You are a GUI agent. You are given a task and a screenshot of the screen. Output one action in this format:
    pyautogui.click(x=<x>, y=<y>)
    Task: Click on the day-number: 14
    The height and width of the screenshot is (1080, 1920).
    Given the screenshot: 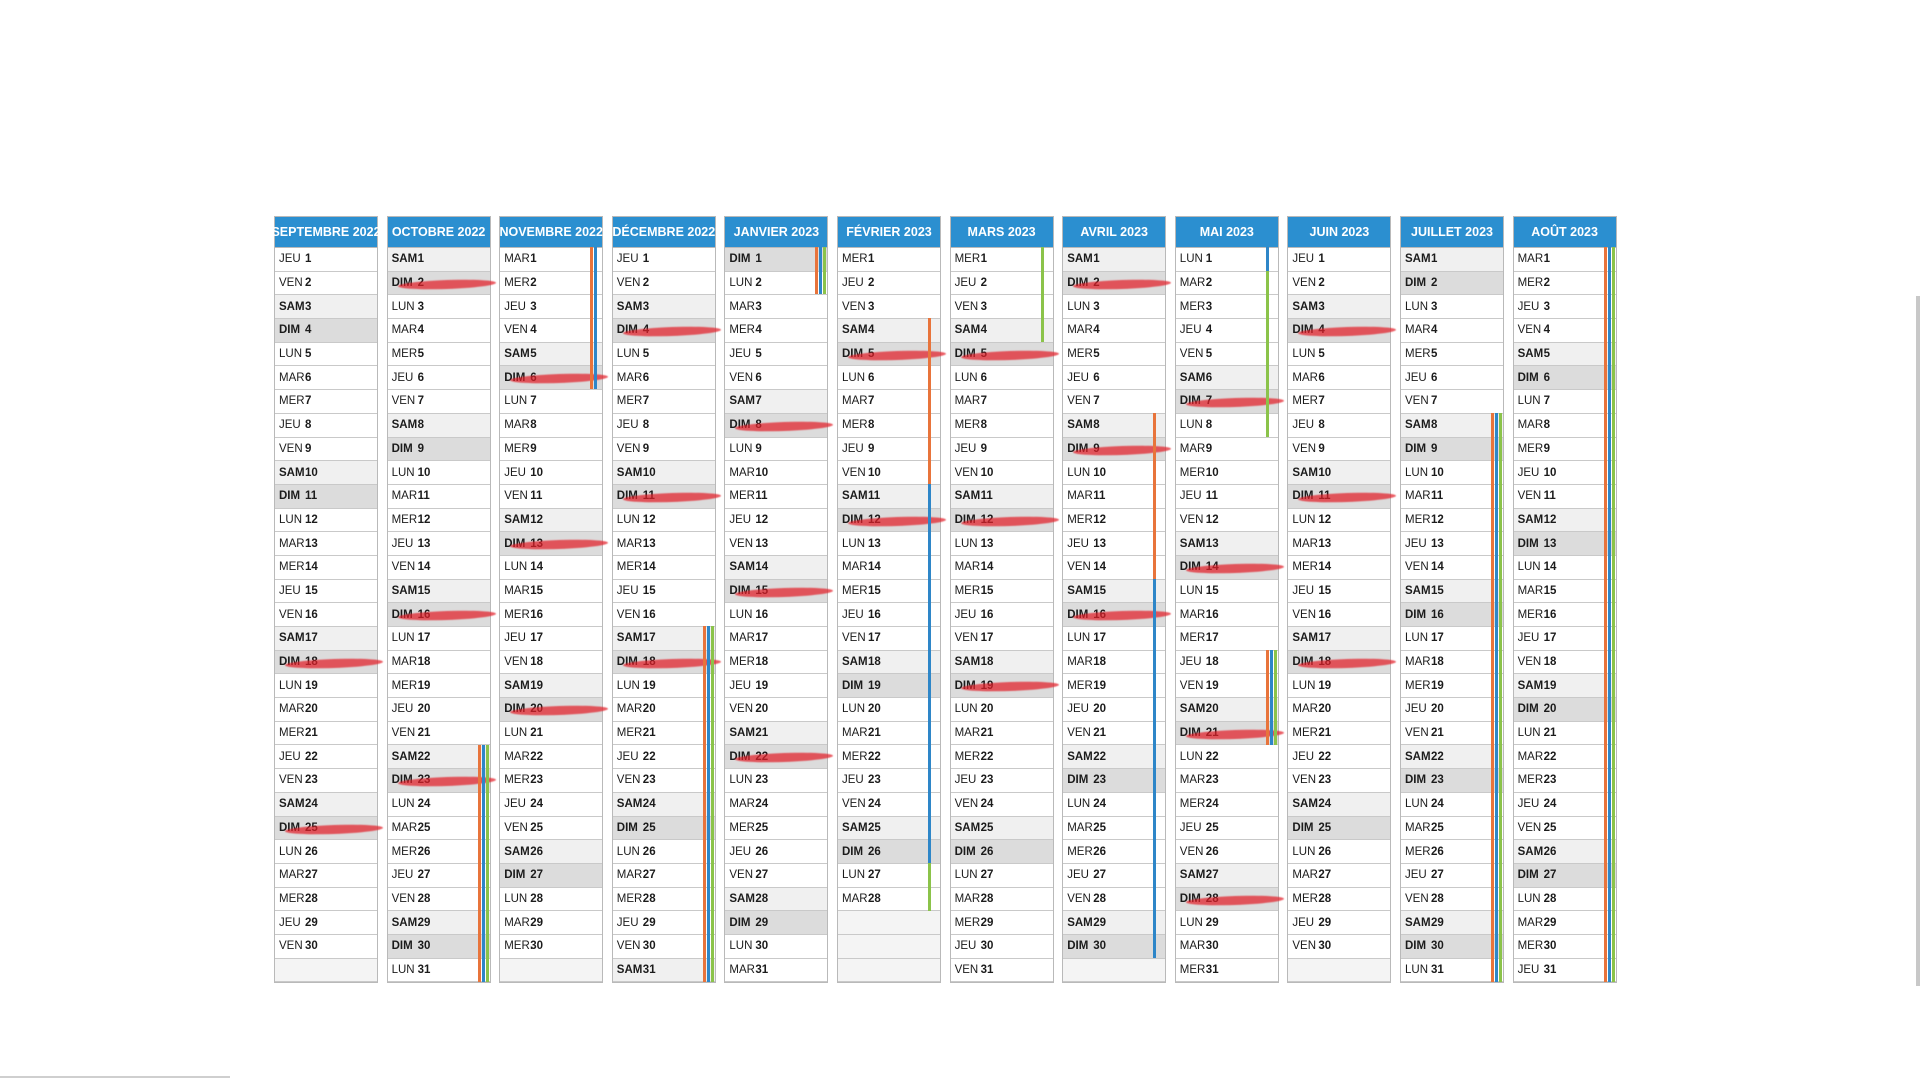 What is the action you would take?
    pyautogui.click(x=1325, y=567)
    